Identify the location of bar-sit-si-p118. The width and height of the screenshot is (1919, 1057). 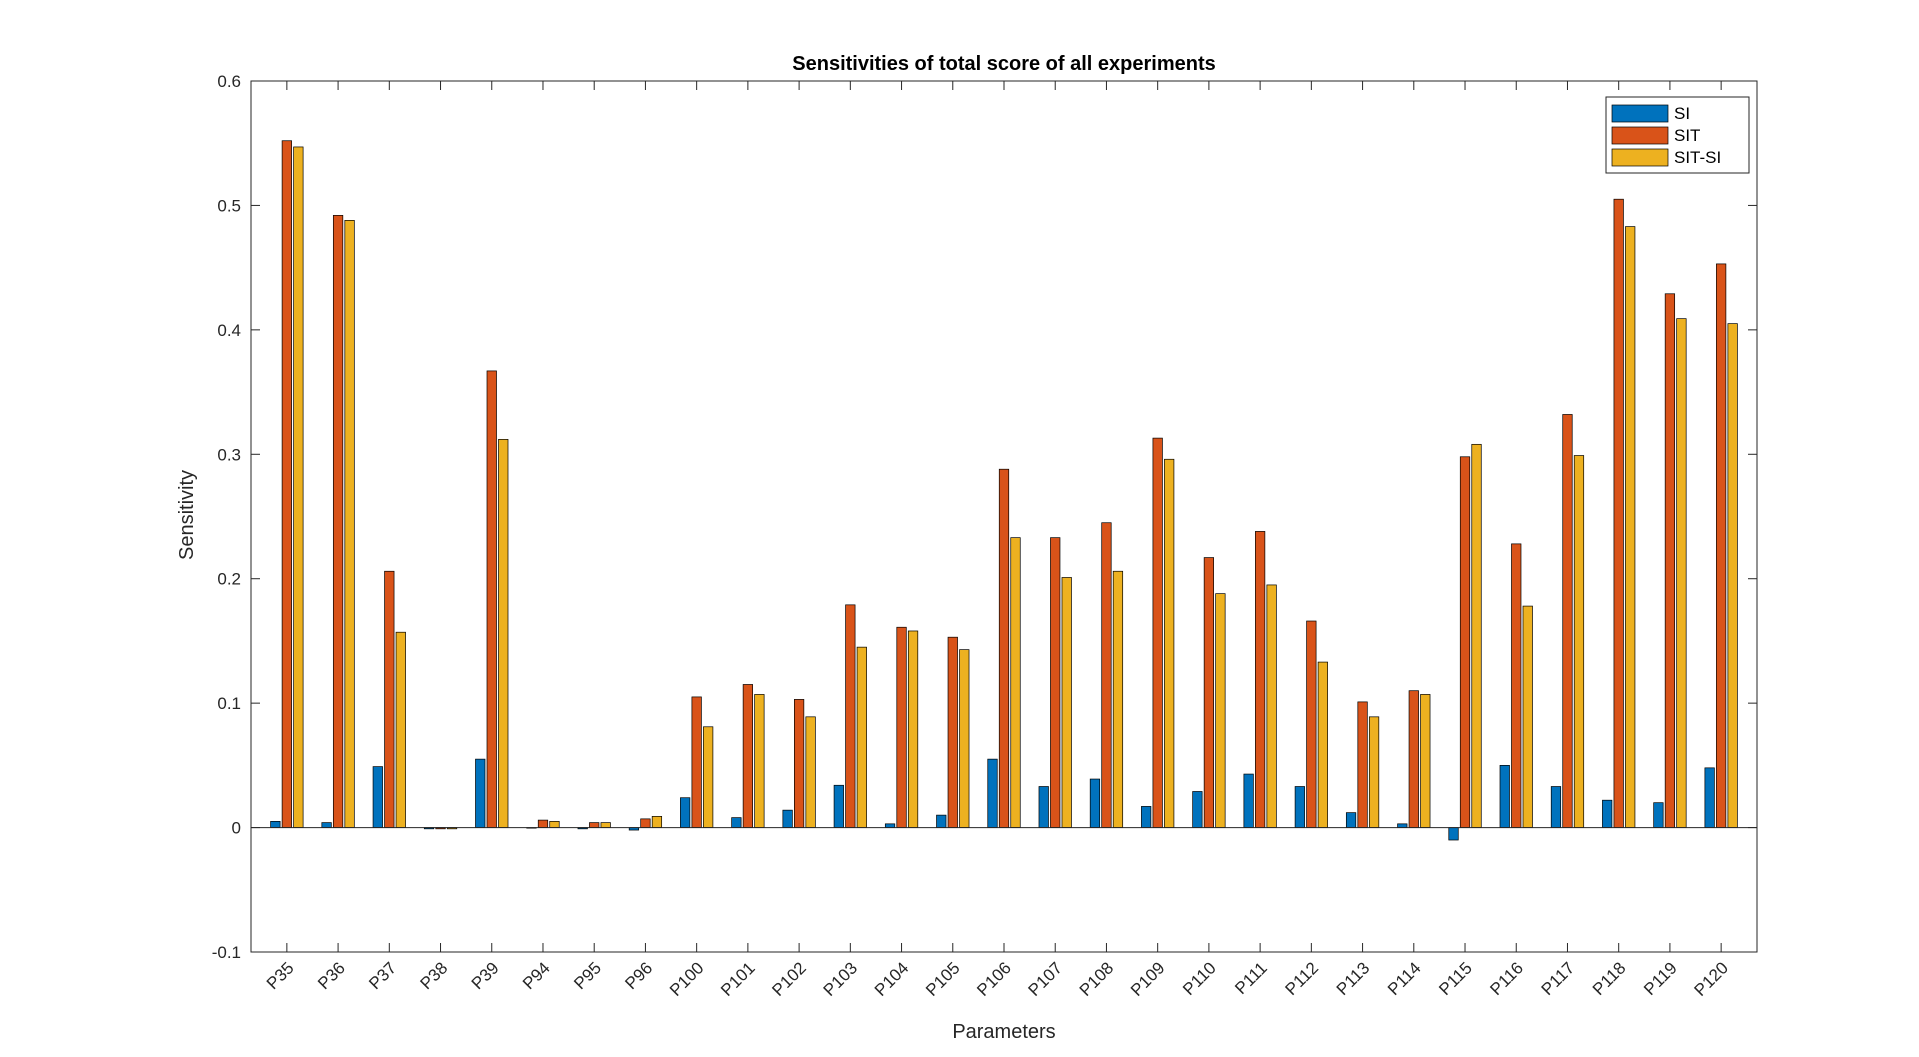
(1630, 527).